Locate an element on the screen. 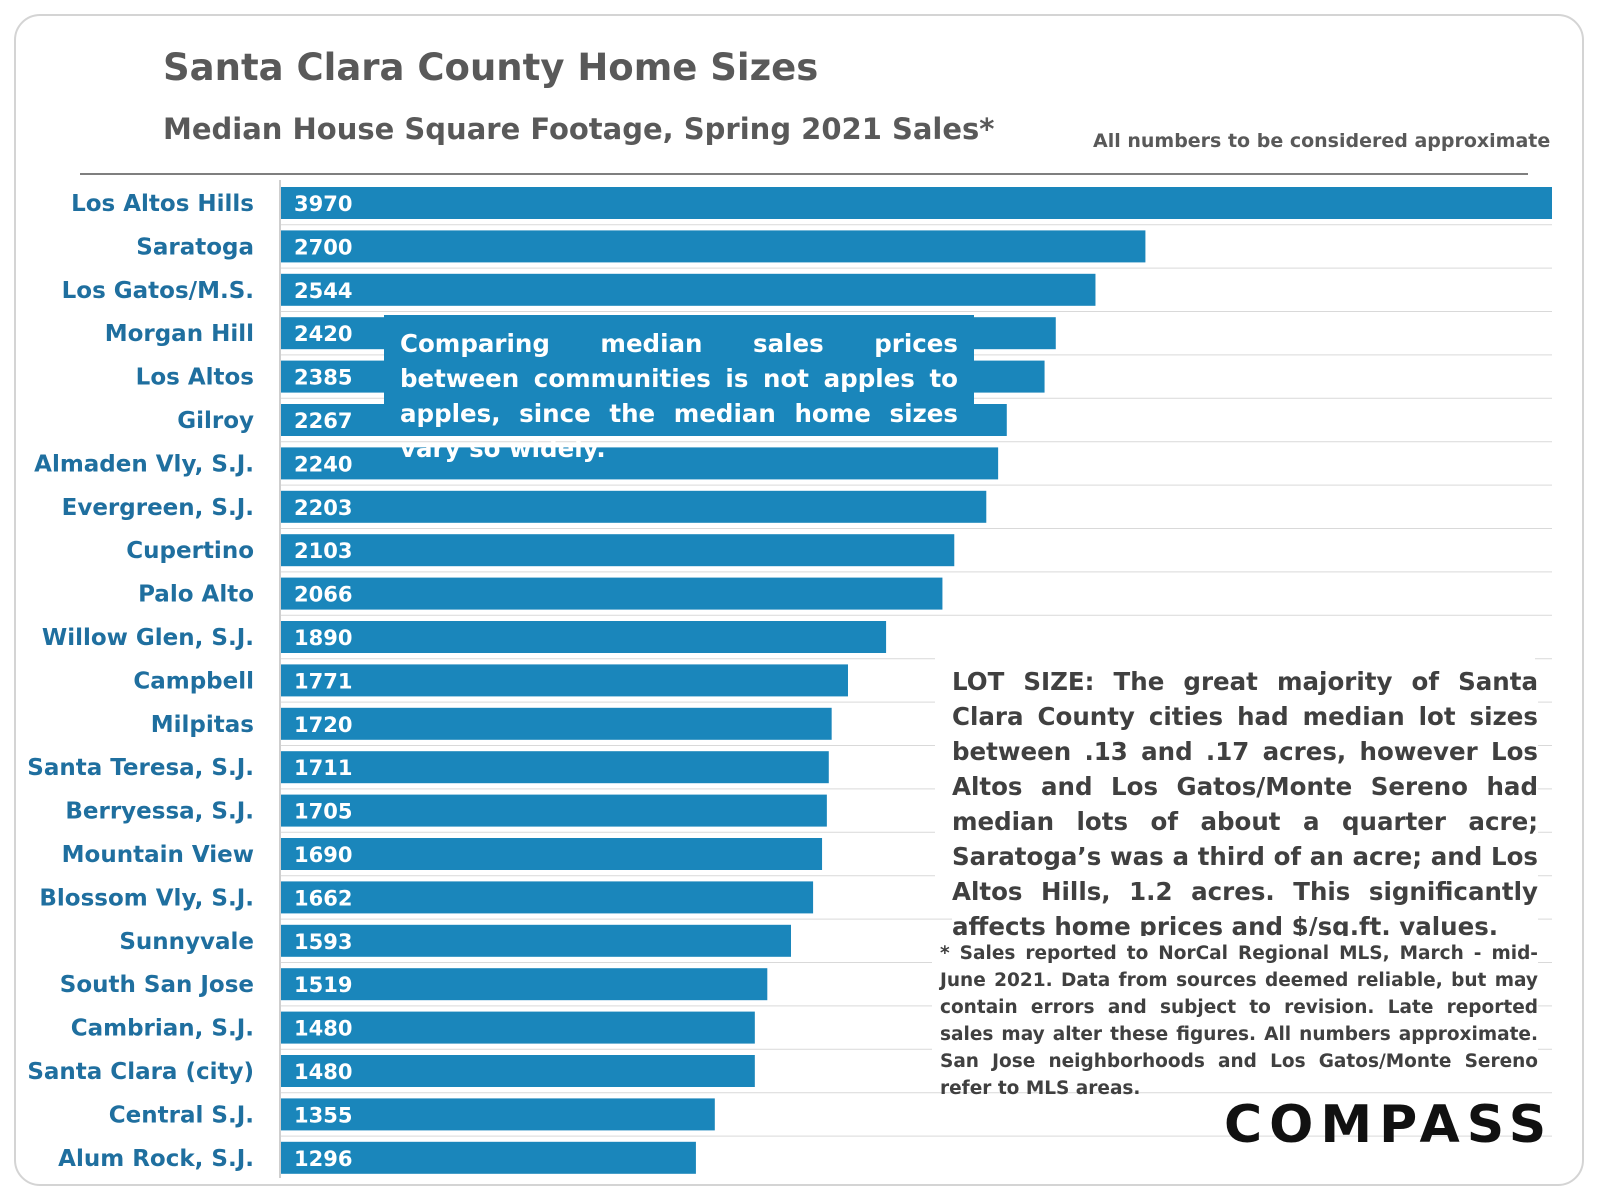 The height and width of the screenshot is (1200, 1600). data-label: 1662 is located at coordinates (323, 898).